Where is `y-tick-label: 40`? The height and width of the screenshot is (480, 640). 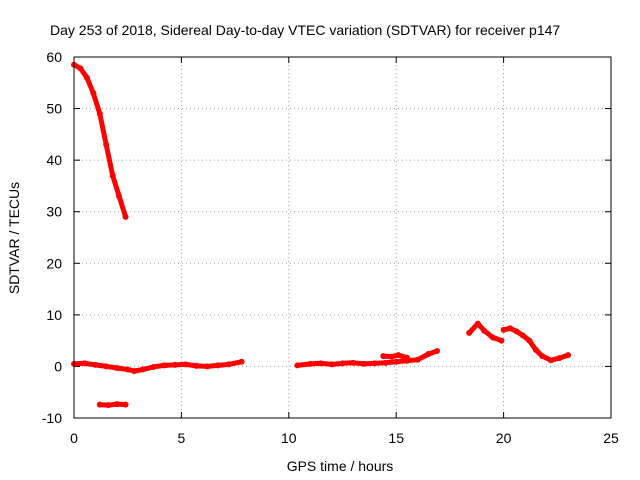 y-tick-label: 40 is located at coordinates (54, 160).